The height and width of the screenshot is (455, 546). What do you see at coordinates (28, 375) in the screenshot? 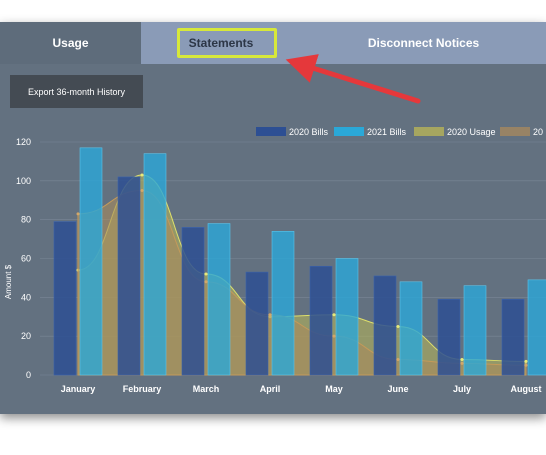
I see `y-tick-label: 0` at bounding box center [28, 375].